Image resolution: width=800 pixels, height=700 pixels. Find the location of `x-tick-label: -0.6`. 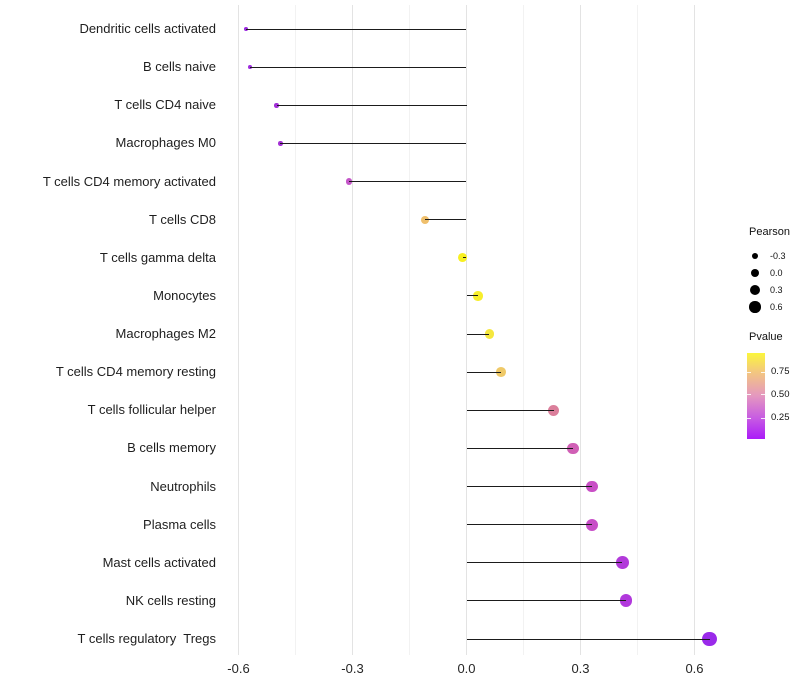

x-tick-label: -0.6 is located at coordinates (238, 668).